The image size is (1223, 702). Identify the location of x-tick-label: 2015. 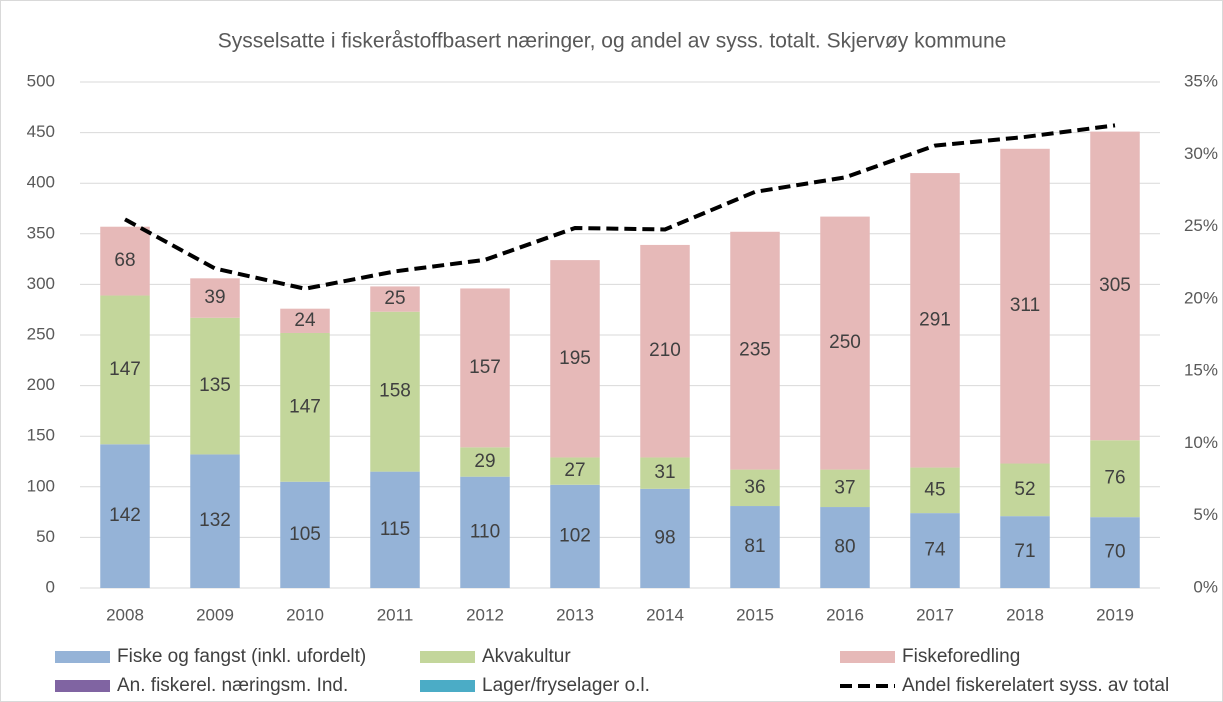
(755, 614).